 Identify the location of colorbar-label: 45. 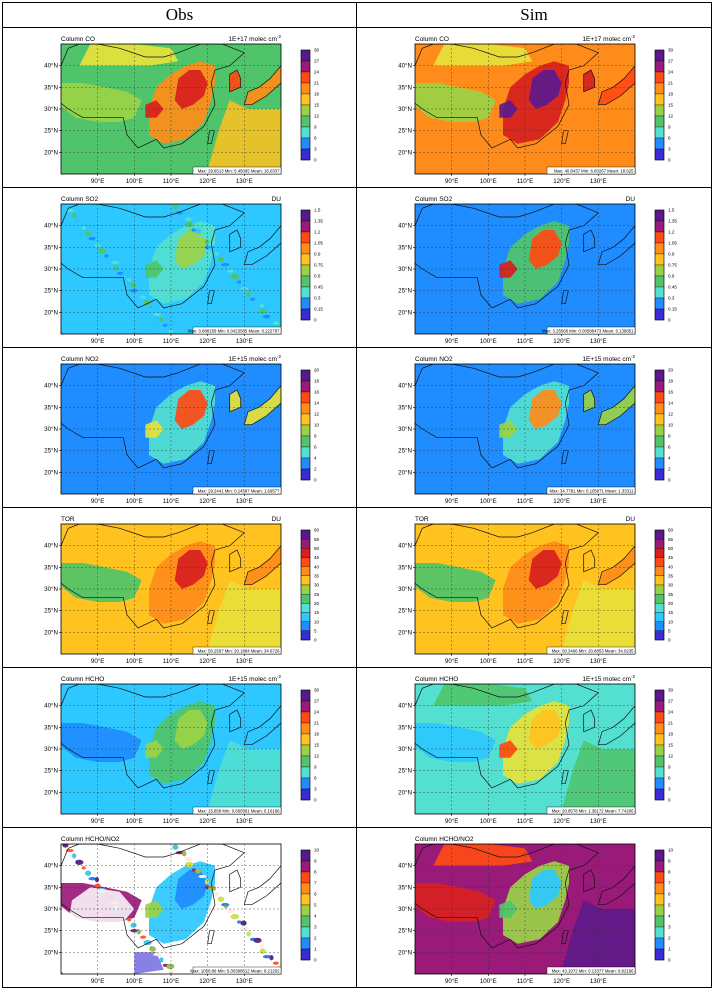
(317, 557).